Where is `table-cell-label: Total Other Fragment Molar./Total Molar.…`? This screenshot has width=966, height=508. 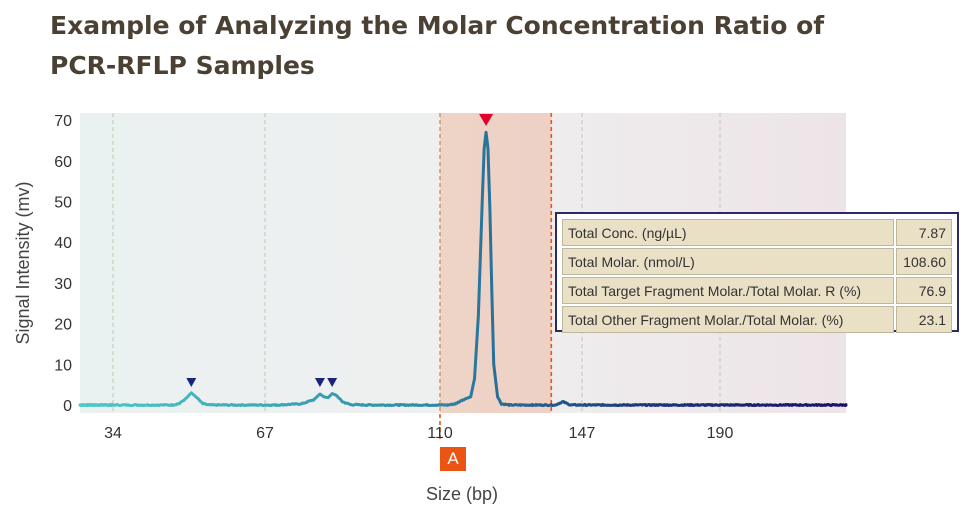
table-cell-label: Total Other Fragment Molar./Total Molar.… is located at coordinates (728, 319).